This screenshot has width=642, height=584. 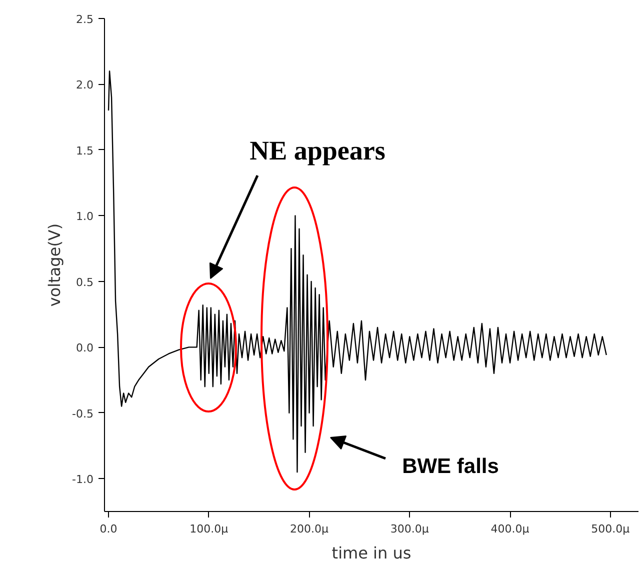 What do you see at coordinates (83, 479) in the screenshot?
I see `y-tick-label: -1.0` at bounding box center [83, 479].